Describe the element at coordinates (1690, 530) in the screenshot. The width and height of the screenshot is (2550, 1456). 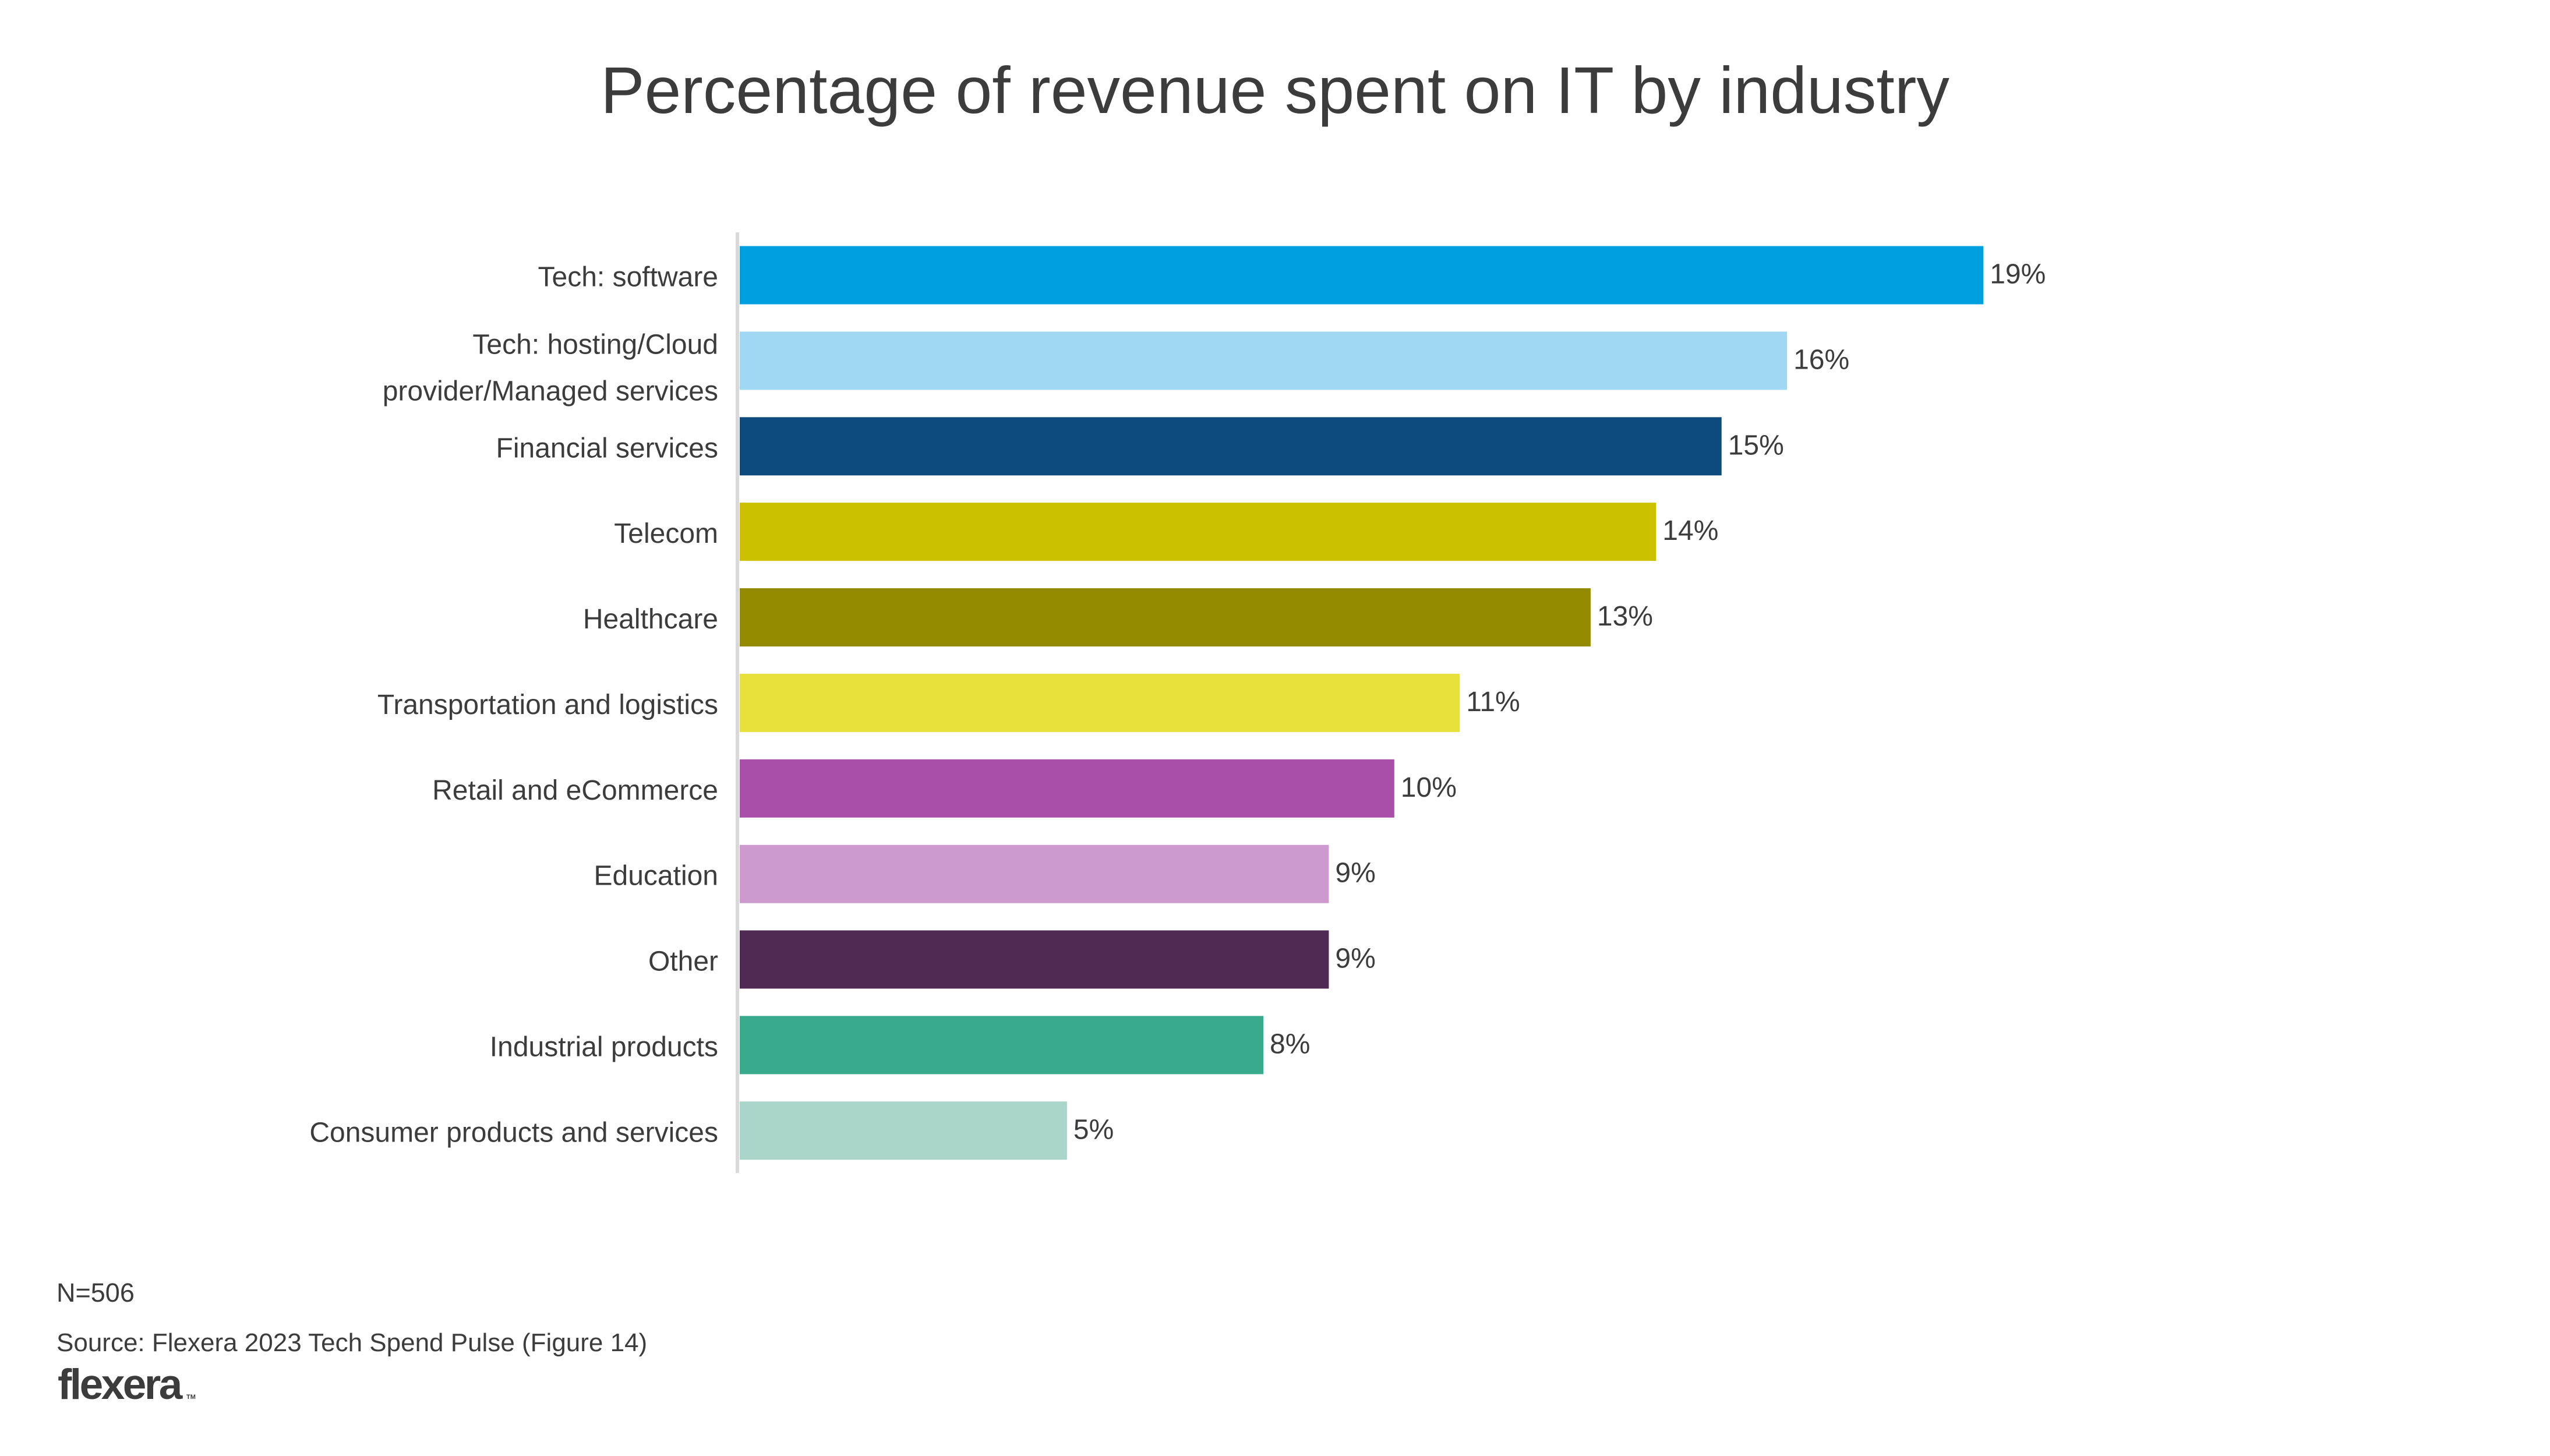
I see `svg-text: 14%` at that location.